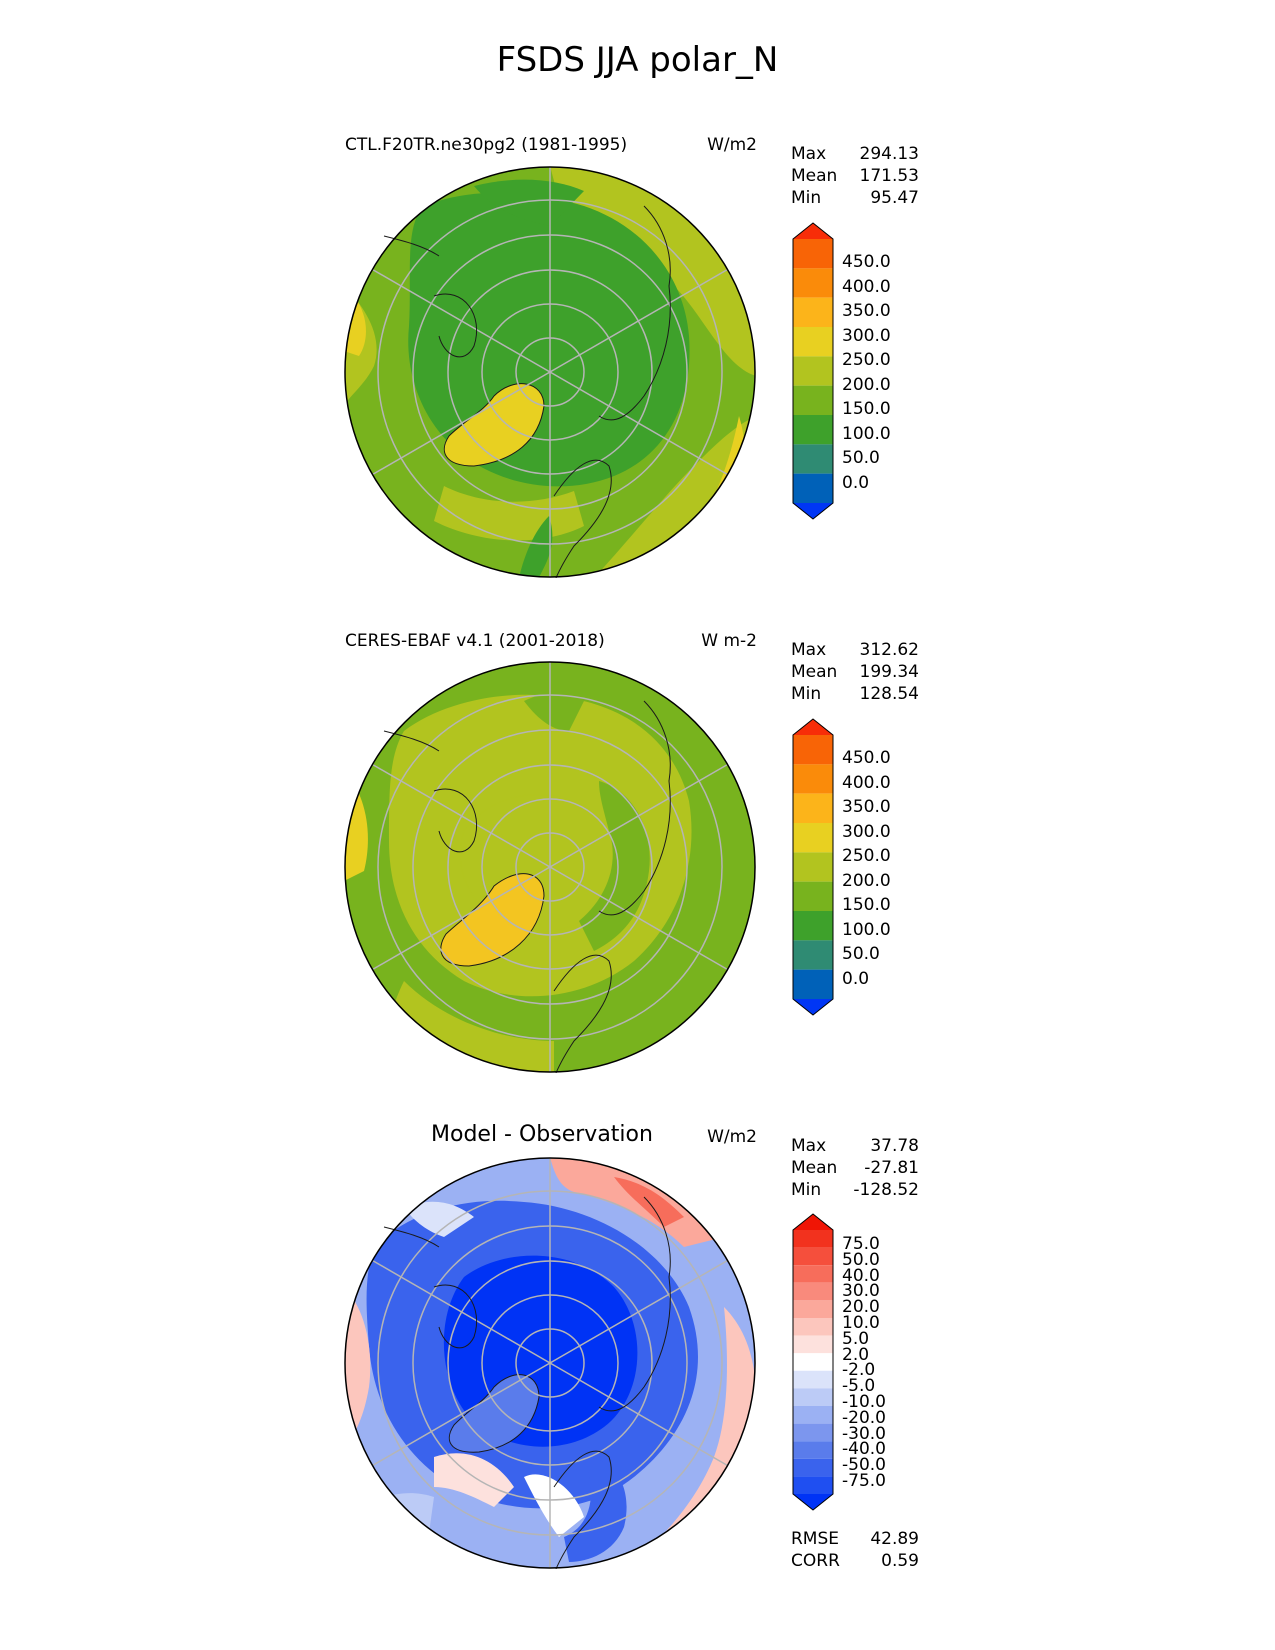  I want to click on obs-polar-map, so click(550, 867).